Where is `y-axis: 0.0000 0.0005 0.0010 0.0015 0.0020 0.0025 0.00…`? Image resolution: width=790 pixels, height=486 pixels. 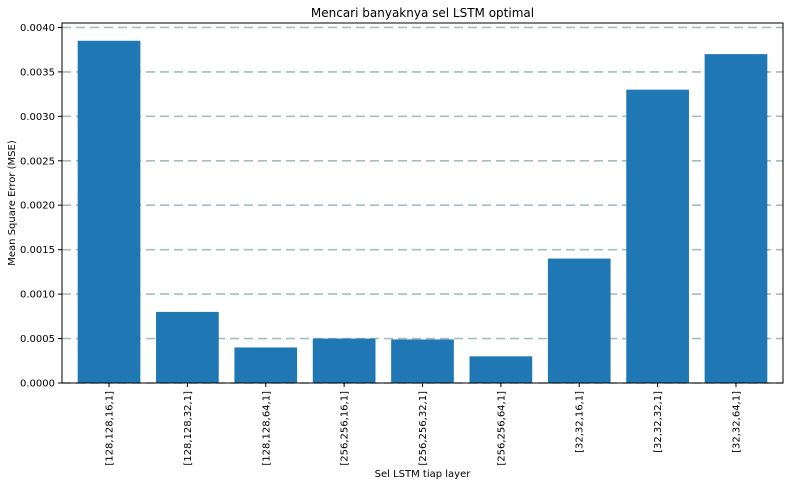 y-axis: 0.0000 0.0005 0.0010 0.0015 0.0020 0.0025 0.00… is located at coordinates (41, 206).